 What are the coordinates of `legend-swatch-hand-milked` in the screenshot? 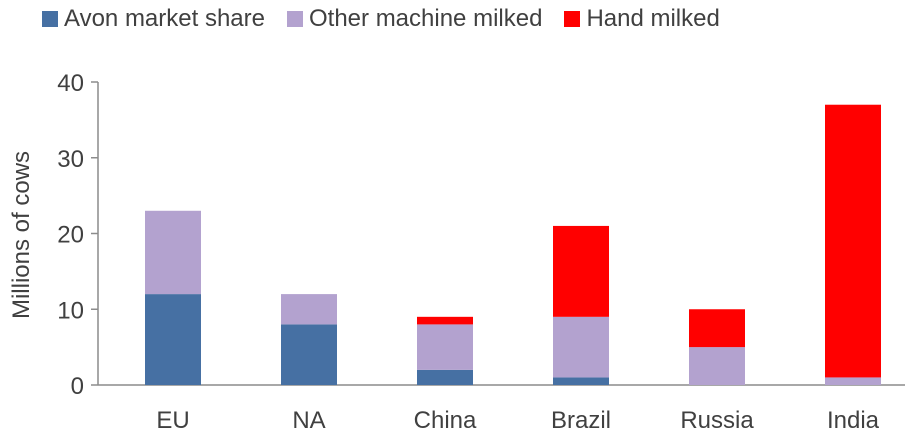 It's located at (572, 19).